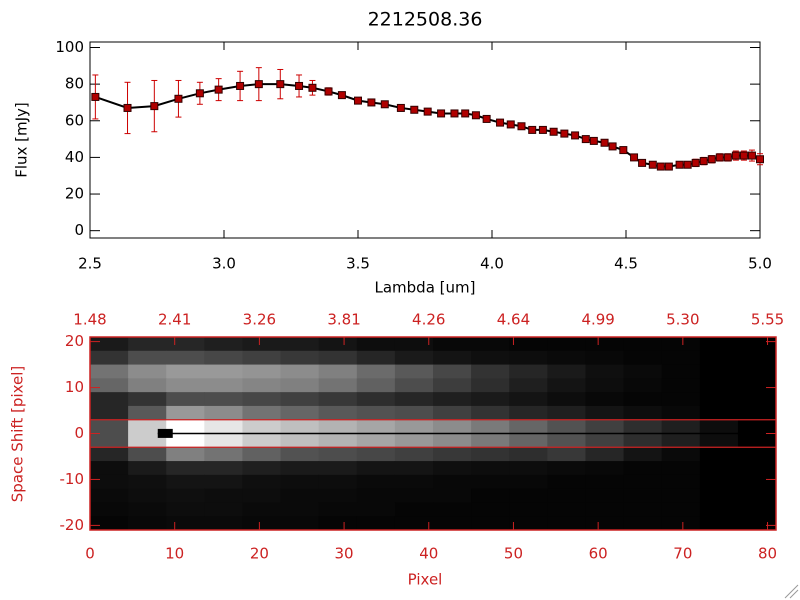  What do you see at coordinates (425, 288) in the screenshot?
I see `x-axis-label: Lambda [um]` at bounding box center [425, 288].